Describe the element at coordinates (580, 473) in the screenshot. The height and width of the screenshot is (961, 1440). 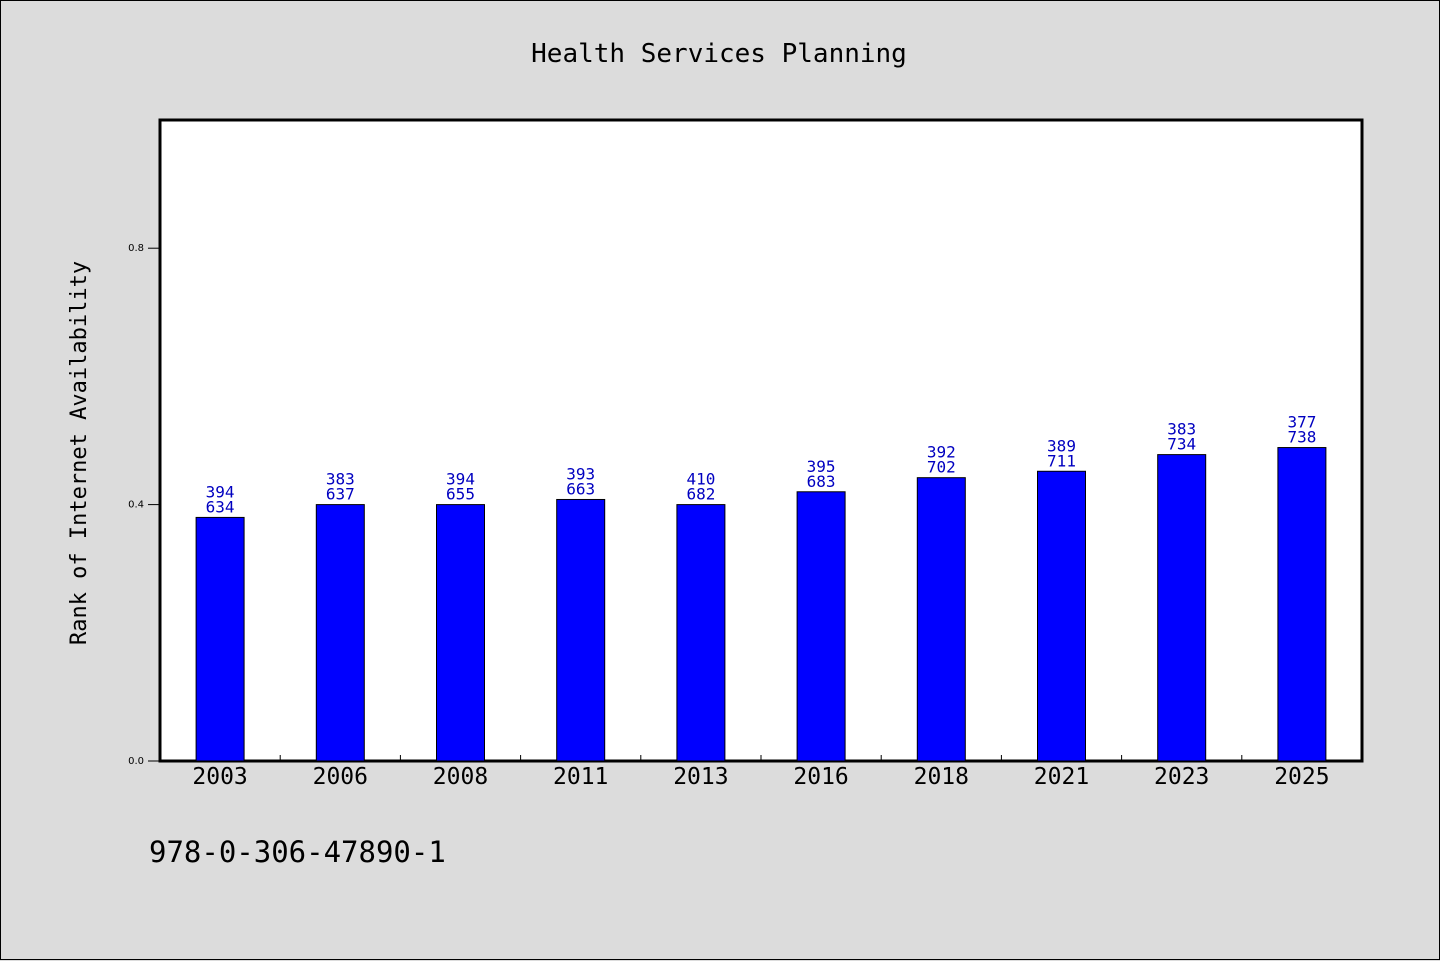
I see `data-label-top-2011: 393` at that location.